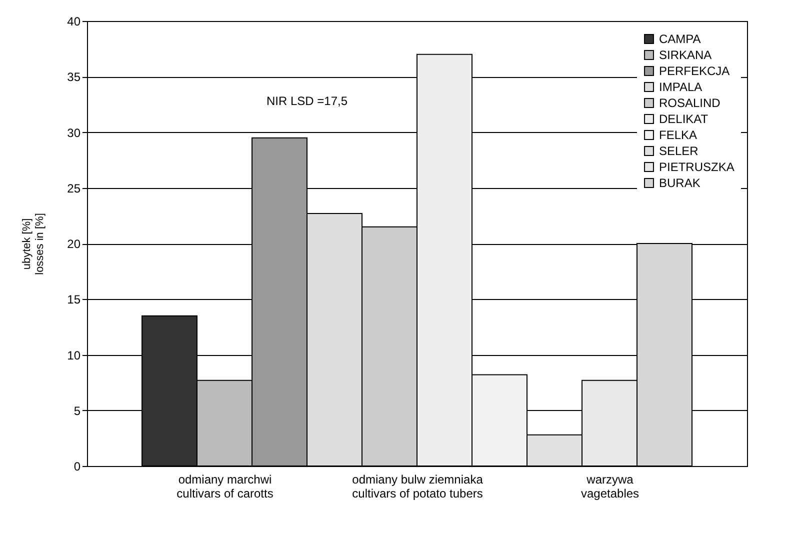  Describe the element at coordinates (74, 188) in the screenshot. I see `y-tick-label: 25` at that location.